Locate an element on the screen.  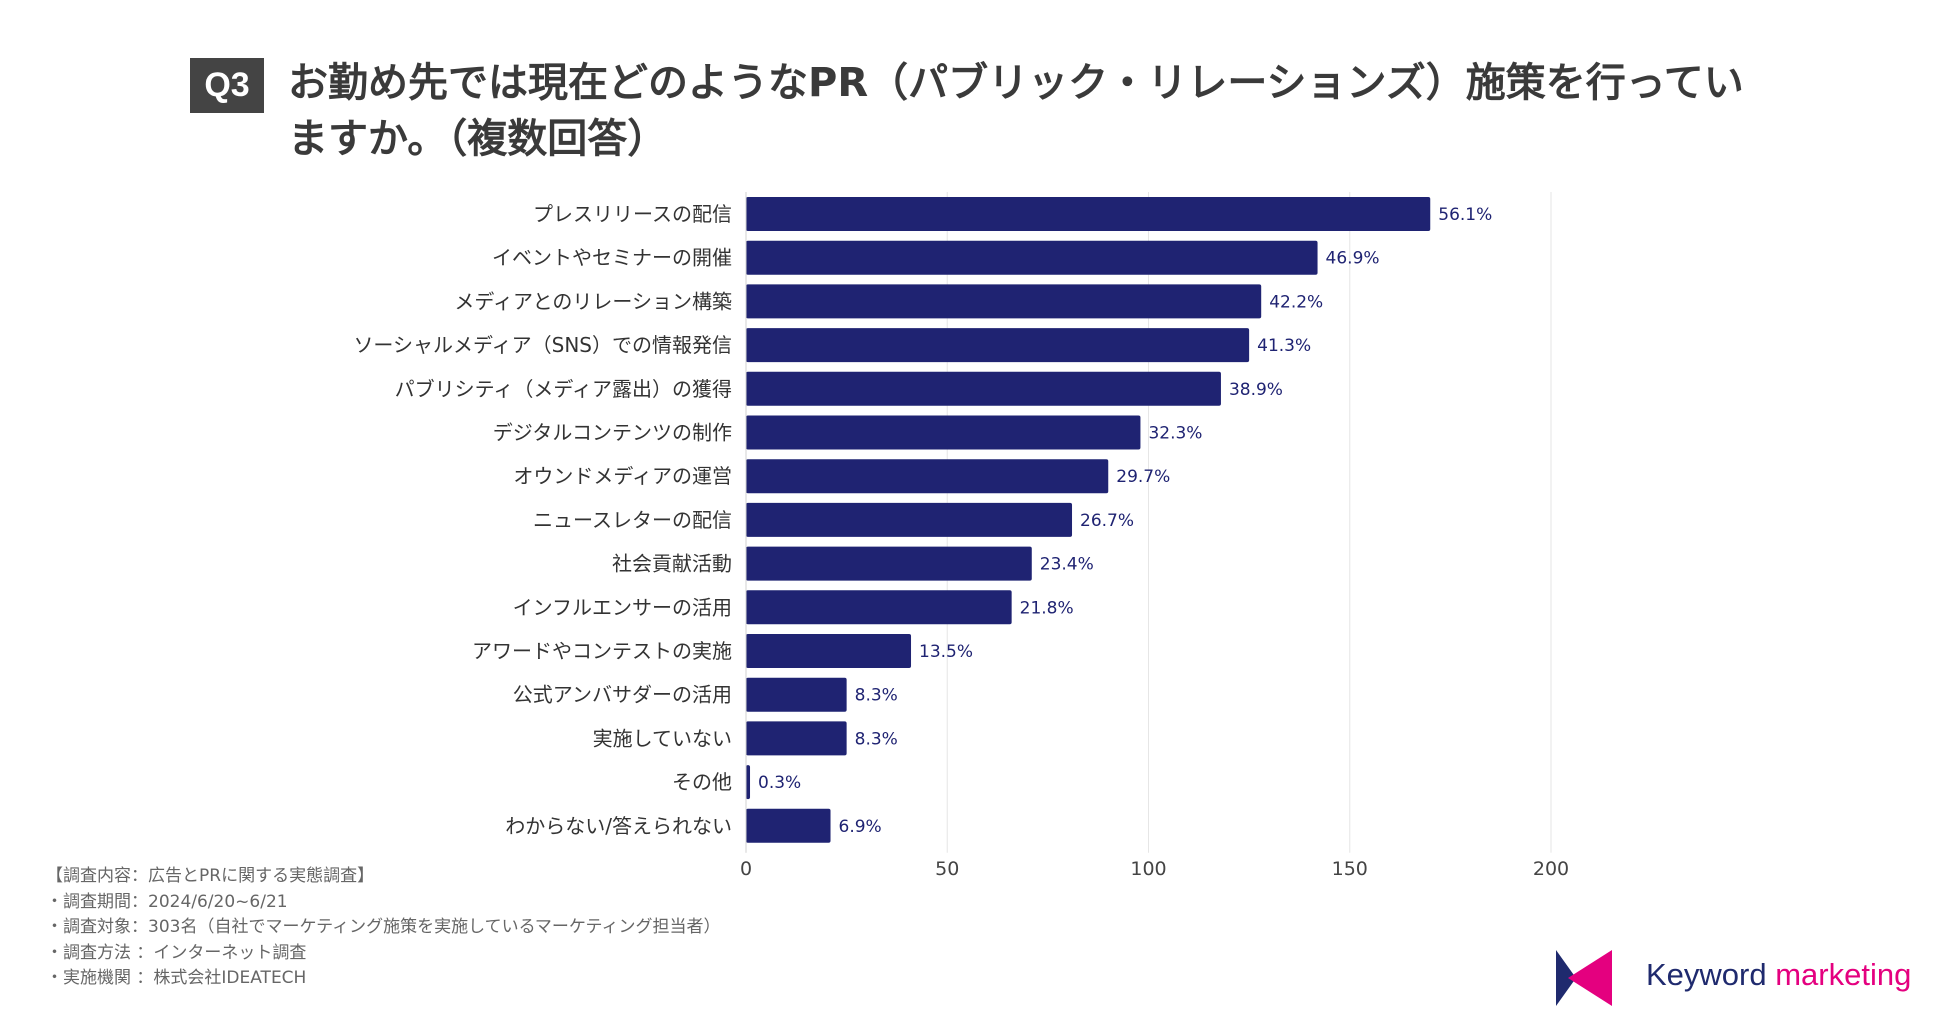
logo-wordmark: Keyword marketing is located at coordinates (1778, 975).